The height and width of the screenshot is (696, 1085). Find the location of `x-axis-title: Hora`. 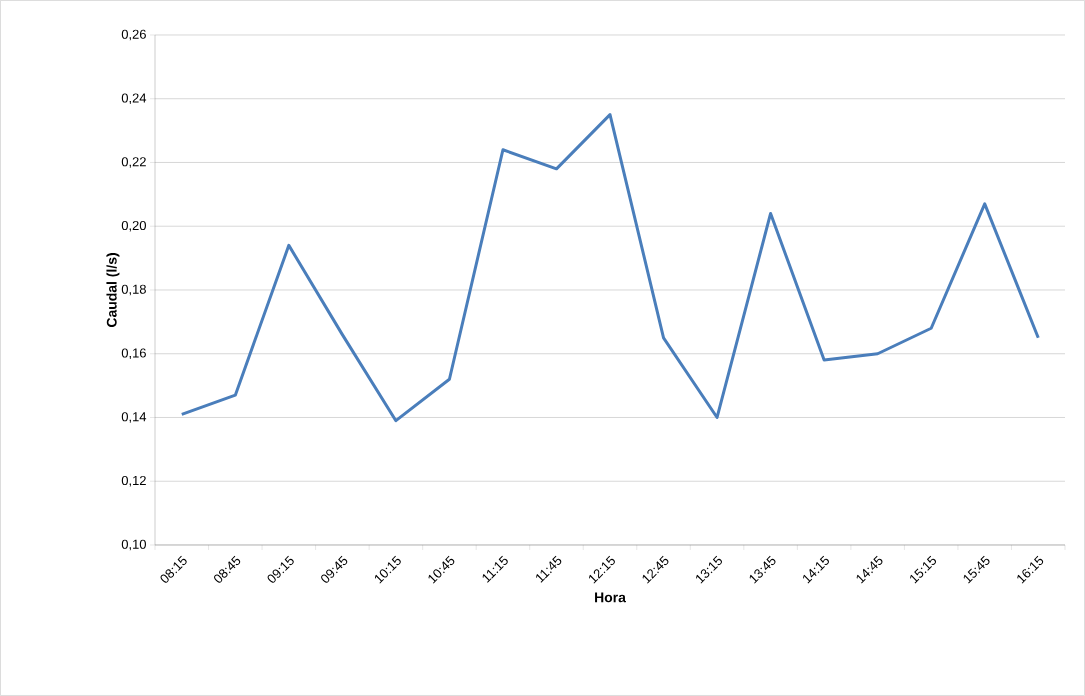

x-axis-title: Hora is located at coordinates (610, 597).